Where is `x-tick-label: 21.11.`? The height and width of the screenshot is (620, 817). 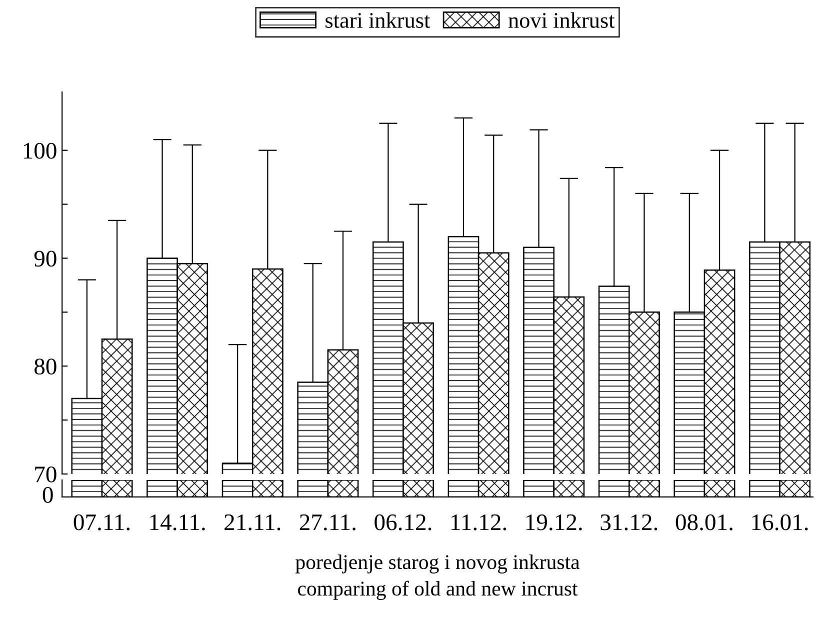 x-tick-label: 21.11. is located at coordinates (252, 522).